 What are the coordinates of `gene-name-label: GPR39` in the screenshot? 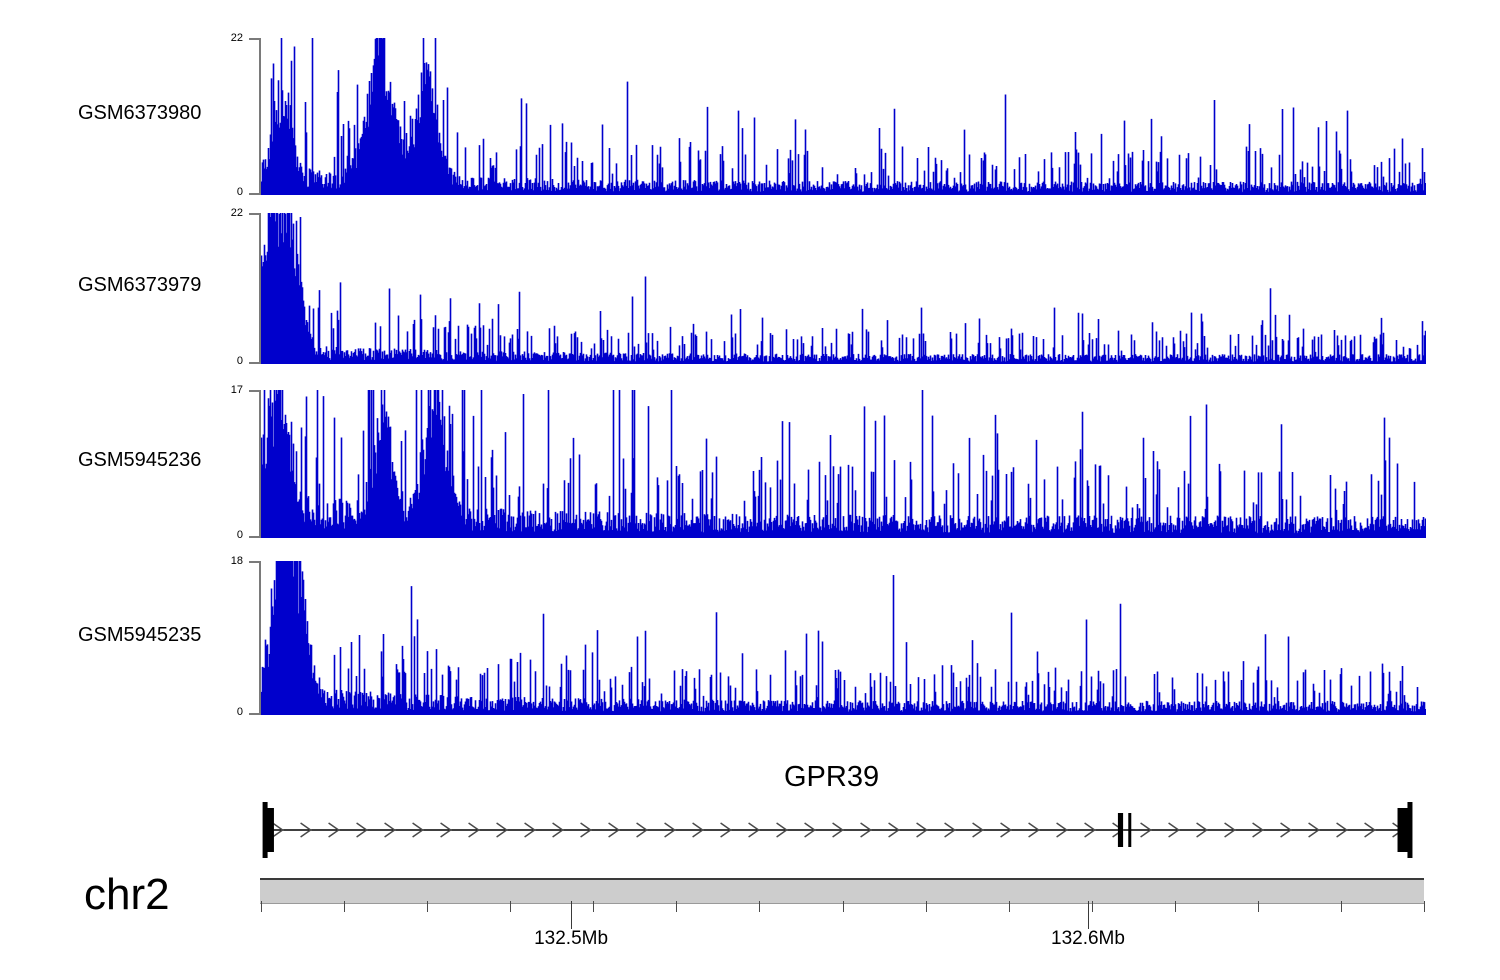 It's located at (832, 777).